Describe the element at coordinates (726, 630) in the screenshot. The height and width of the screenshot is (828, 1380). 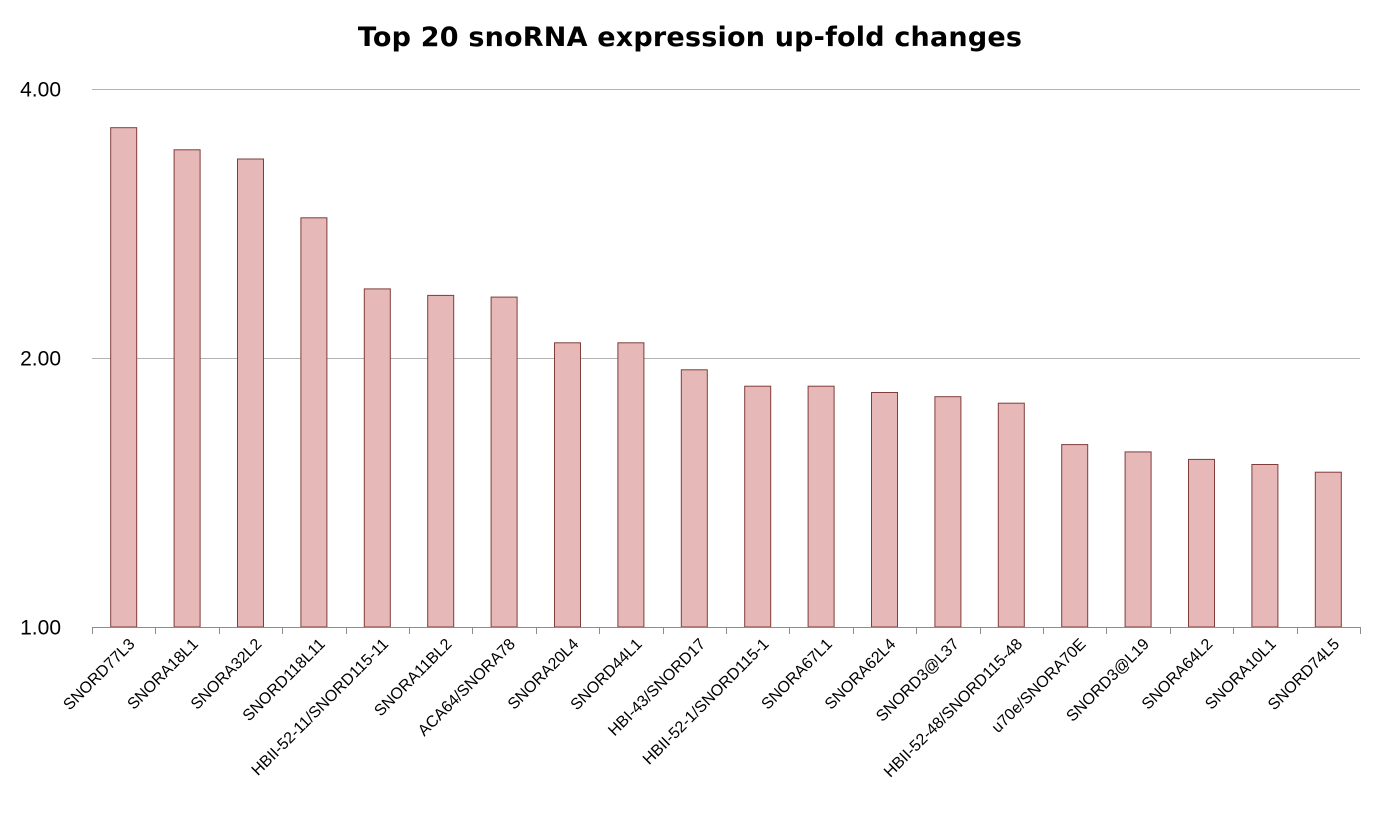
I see `x-axis` at that location.